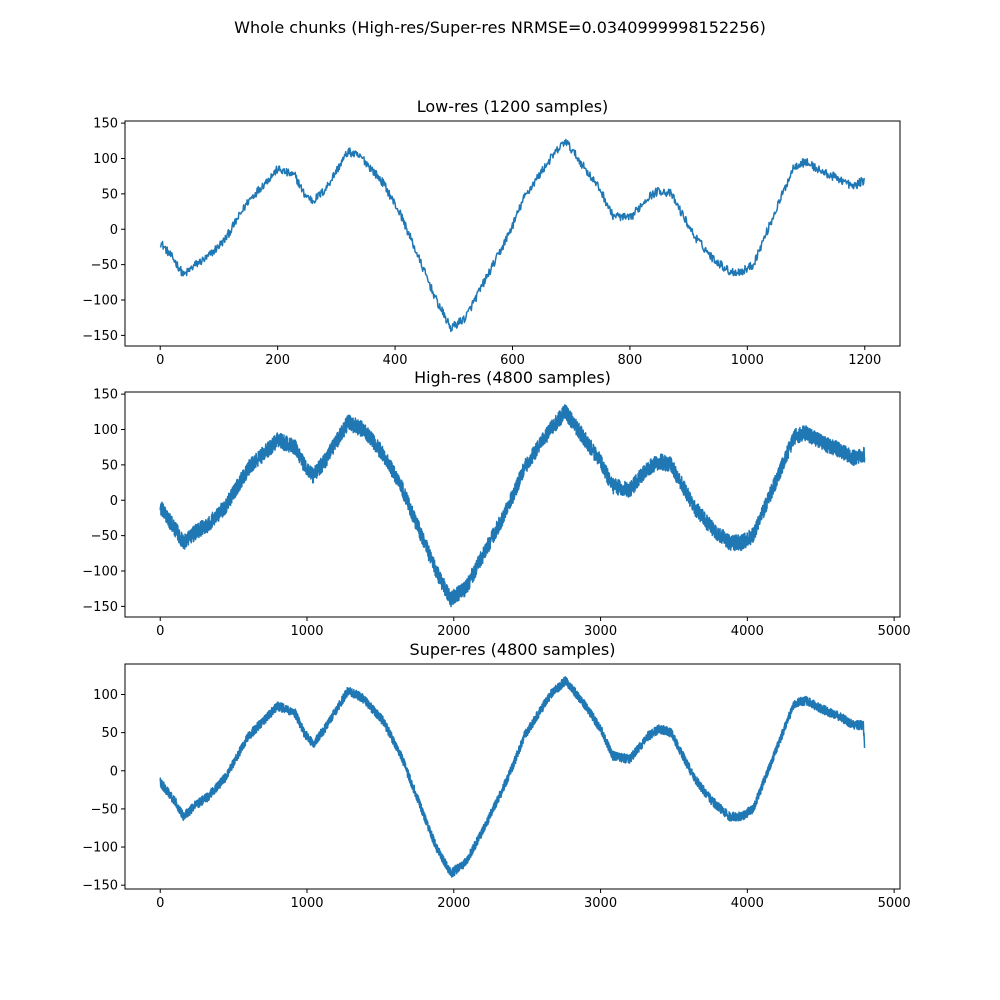 Image resolution: width=1000 pixels, height=1000 pixels. I want to click on x-tick-label: 800, so click(630, 360).